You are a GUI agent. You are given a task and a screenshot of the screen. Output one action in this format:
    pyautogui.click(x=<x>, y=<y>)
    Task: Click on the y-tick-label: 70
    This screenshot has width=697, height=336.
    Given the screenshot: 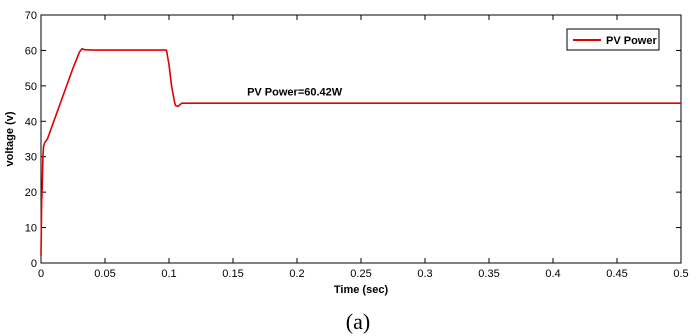 What is the action you would take?
    pyautogui.click(x=31, y=16)
    